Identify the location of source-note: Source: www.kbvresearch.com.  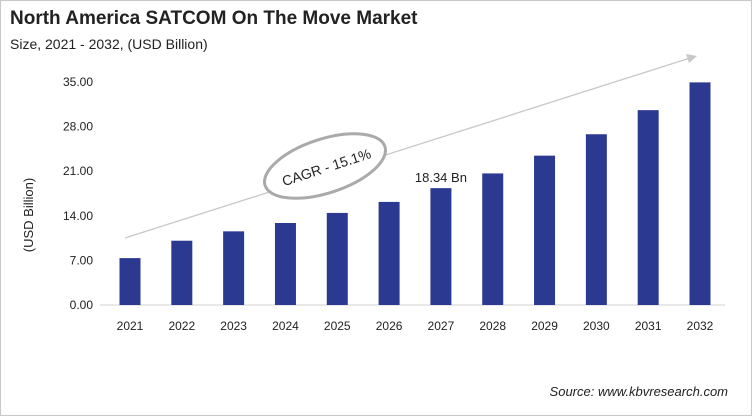
(638, 391).